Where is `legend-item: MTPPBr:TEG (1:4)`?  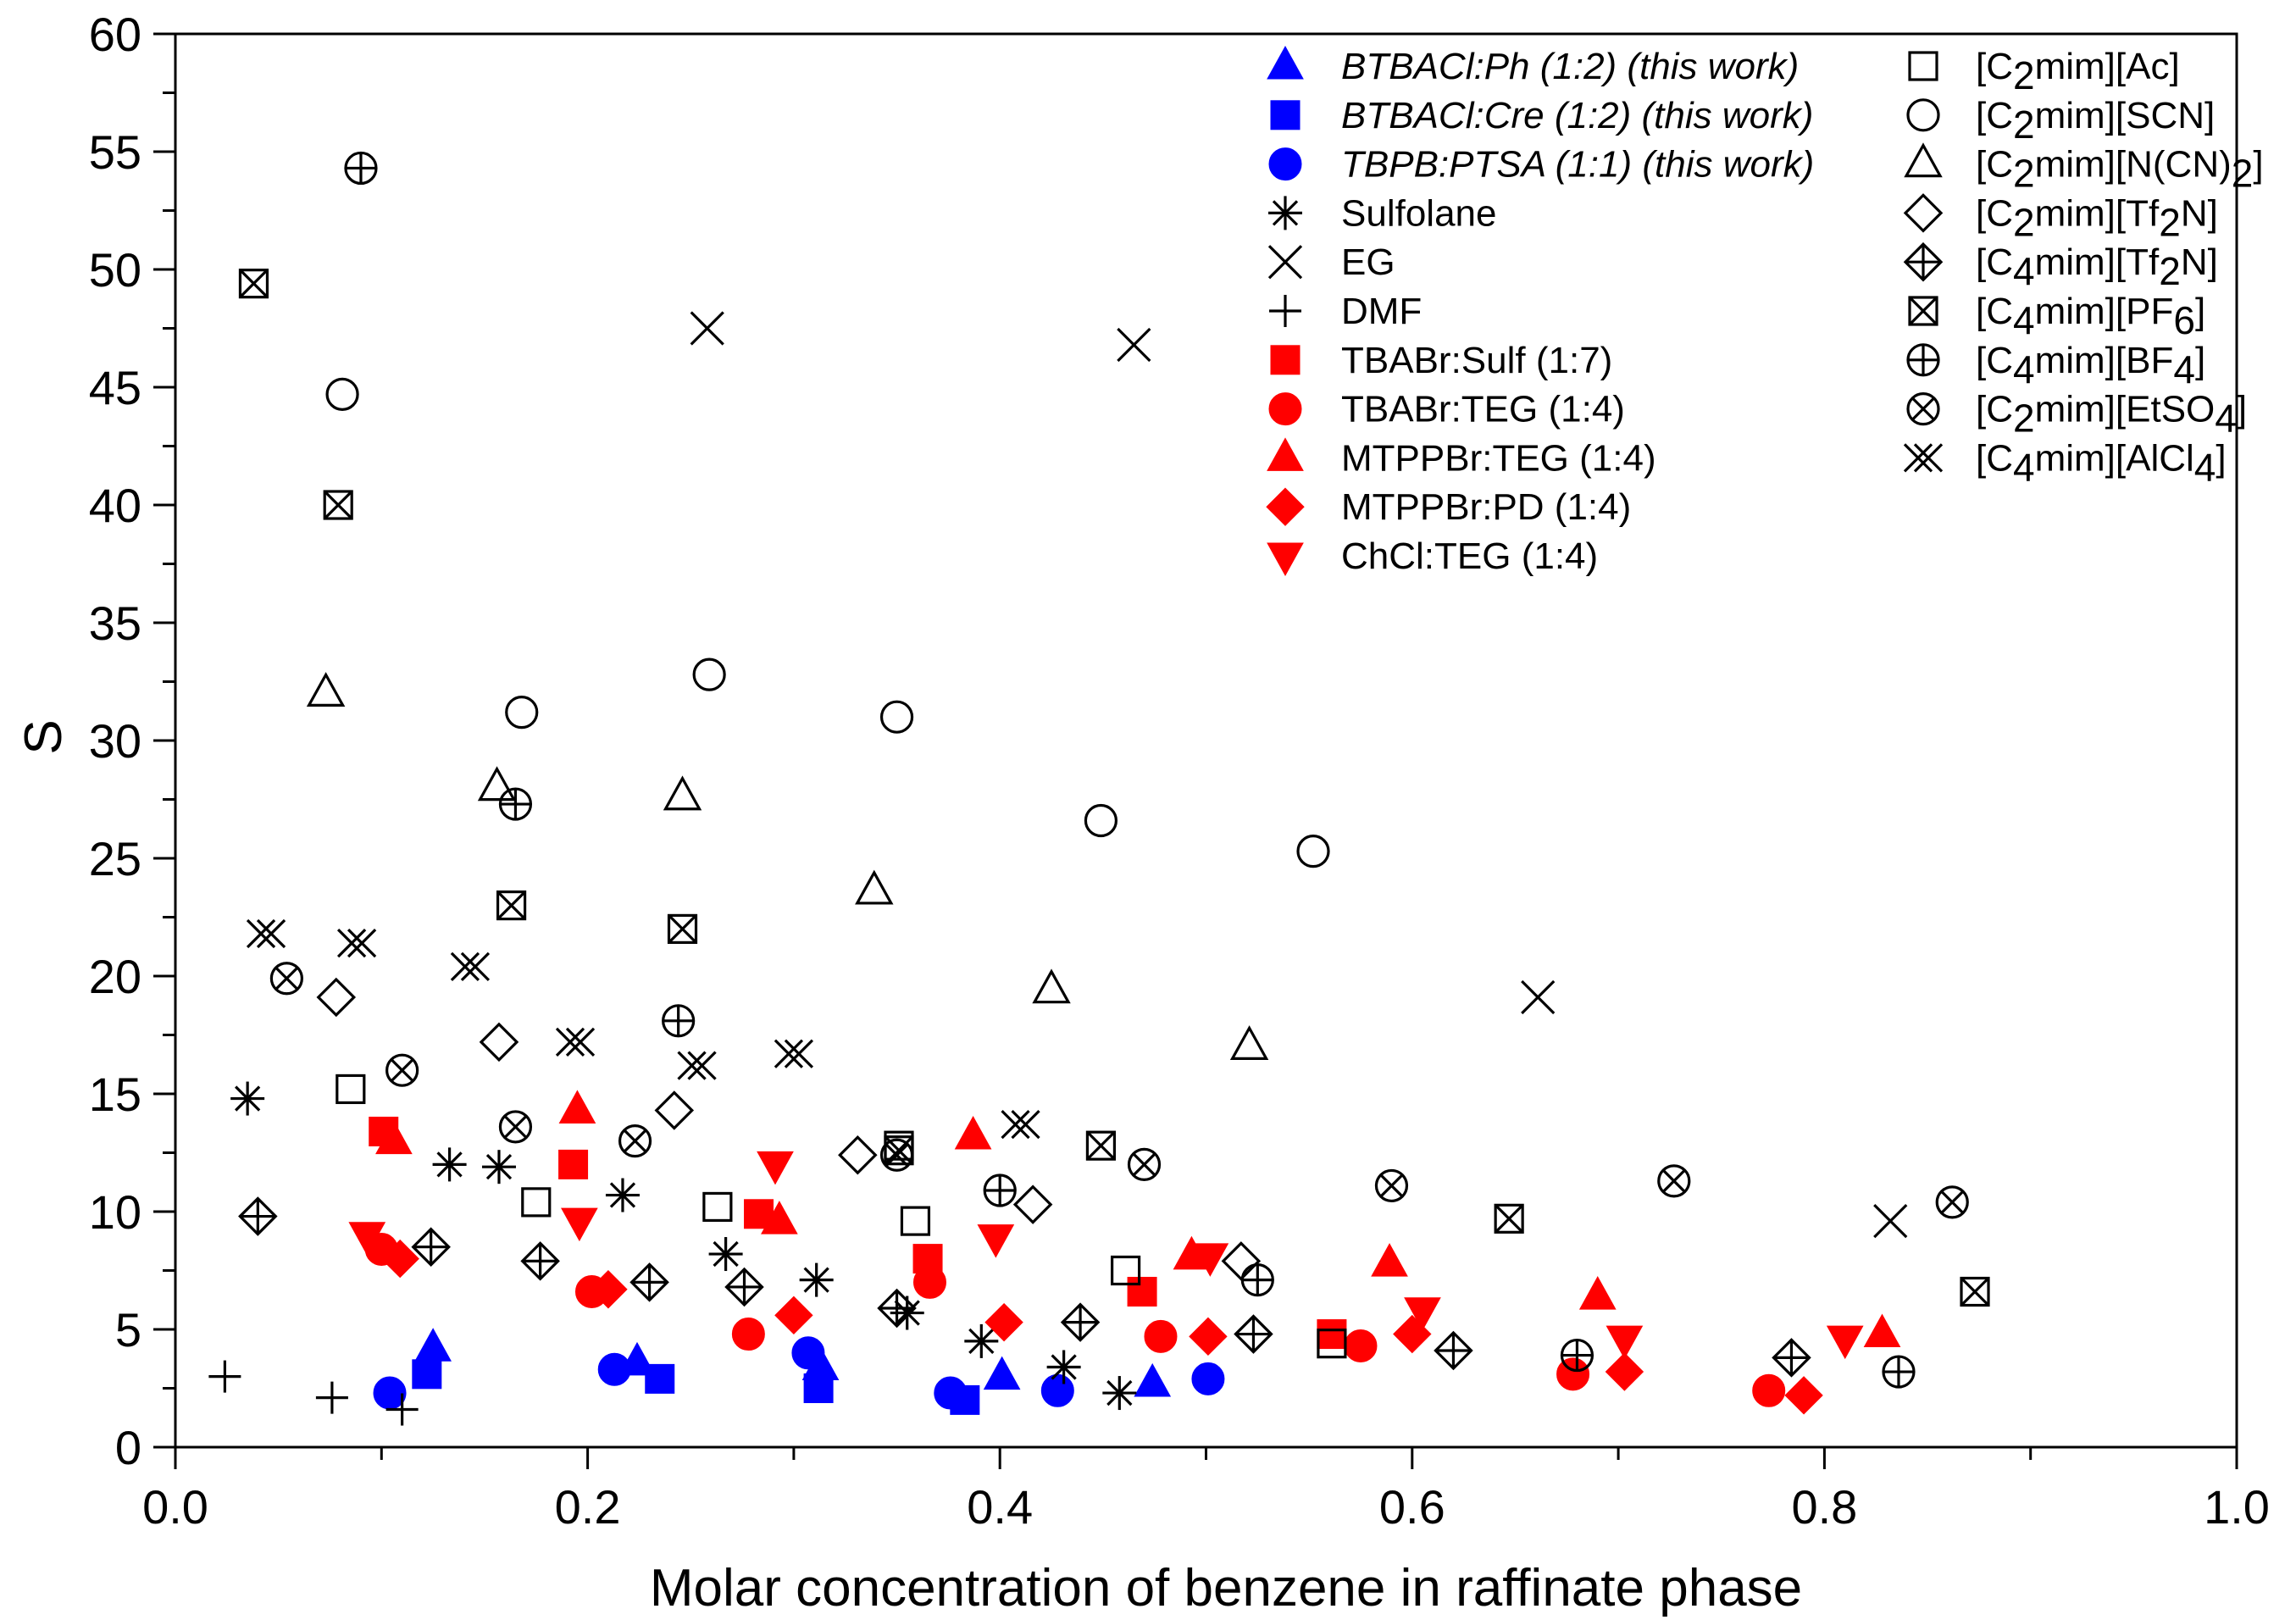
legend-item: MTPPBr:TEG (1:4) is located at coordinates (1461, 458).